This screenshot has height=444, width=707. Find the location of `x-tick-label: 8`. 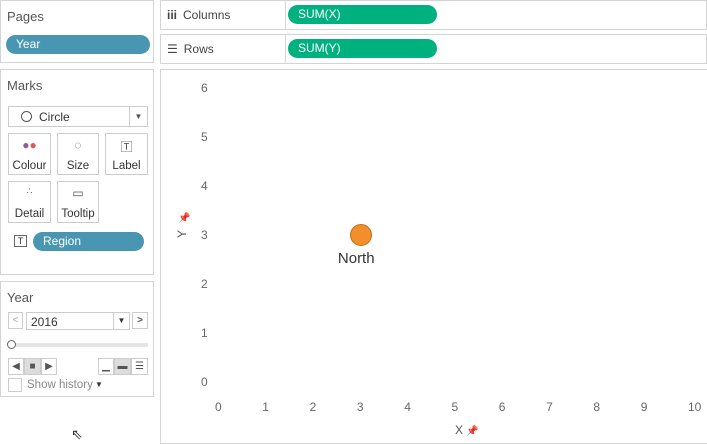

x-tick-label: 8 is located at coordinates (597, 407).